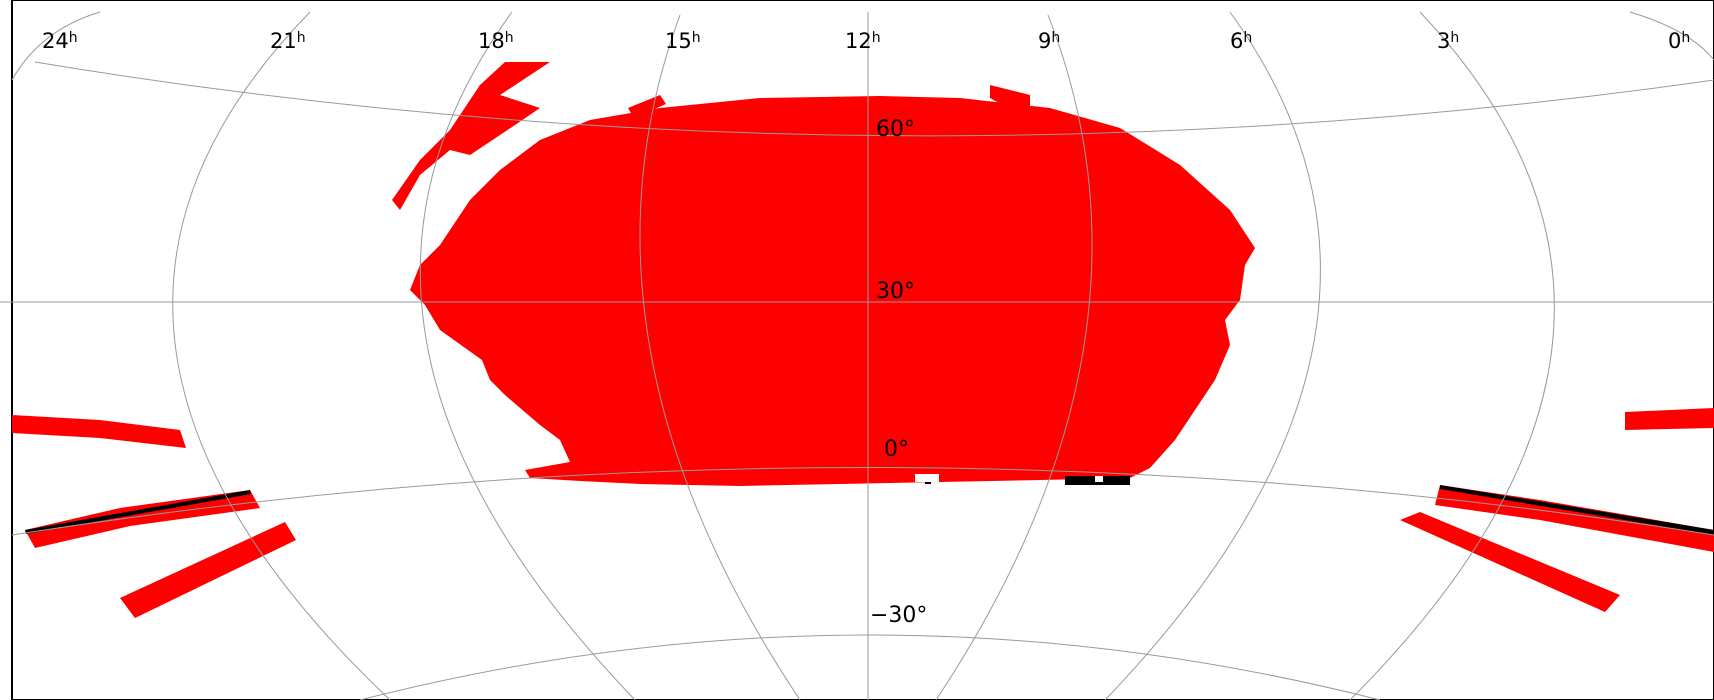 Image resolution: width=1714 pixels, height=700 pixels. What do you see at coordinates (895, 291) in the screenshot?
I see `dec-label-30: 30°` at bounding box center [895, 291].